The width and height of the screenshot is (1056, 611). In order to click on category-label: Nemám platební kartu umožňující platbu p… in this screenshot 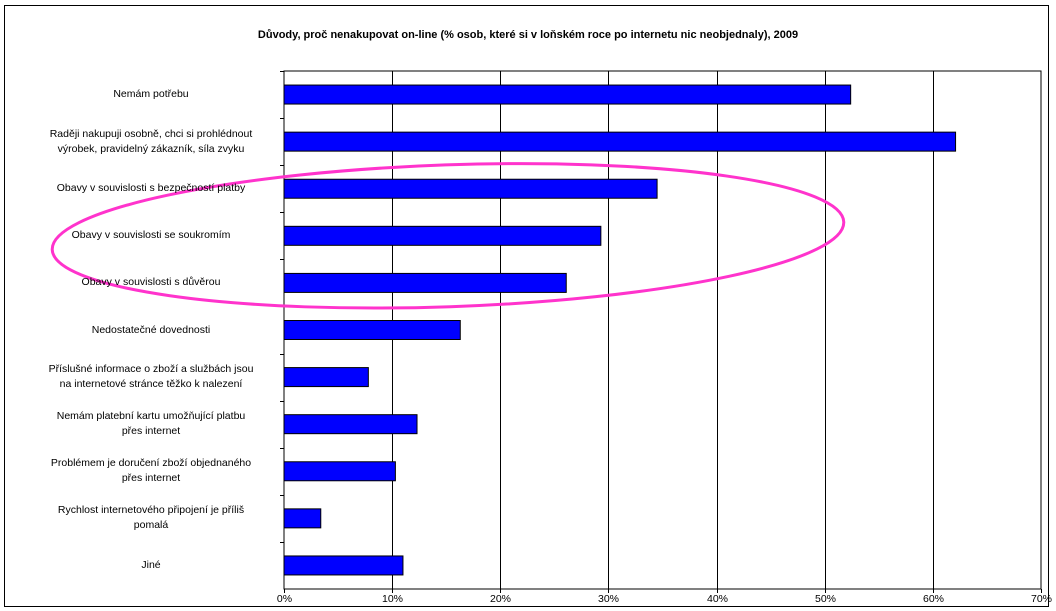, I will do `click(151, 424)`.